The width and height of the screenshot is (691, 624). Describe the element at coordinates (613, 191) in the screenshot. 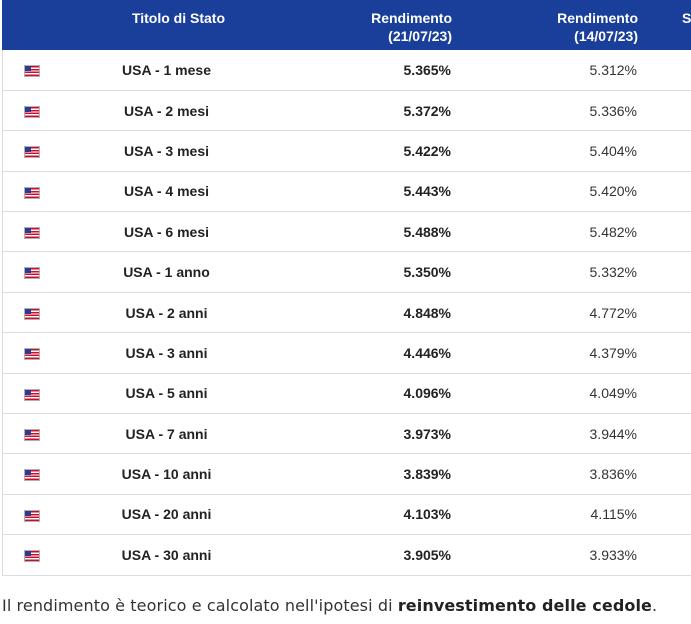

I see `yield-previous: 5.420%` at that location.